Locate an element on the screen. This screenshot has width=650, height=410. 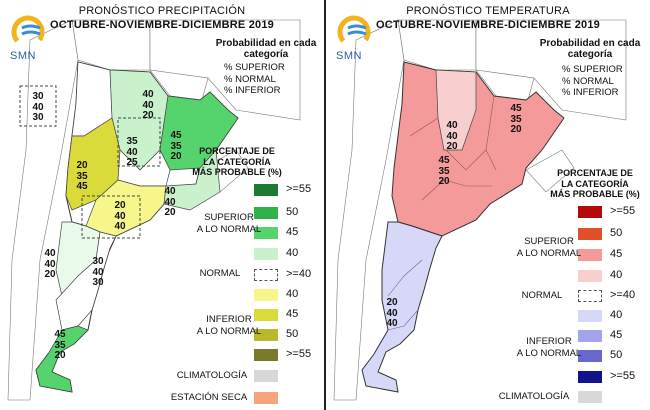
region-north-superior is located at coordinates (478, 149).